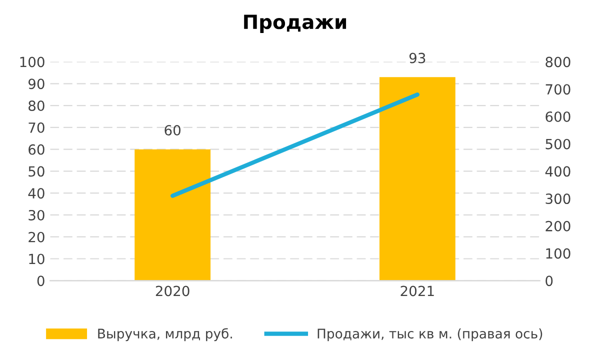 Image resolution: width=590 pixels, height=353 pixels. What do you see at coordinates (558, 253) in the screenshot?
I see `y2-tick-label: 100` at bounding box center [558, 253].